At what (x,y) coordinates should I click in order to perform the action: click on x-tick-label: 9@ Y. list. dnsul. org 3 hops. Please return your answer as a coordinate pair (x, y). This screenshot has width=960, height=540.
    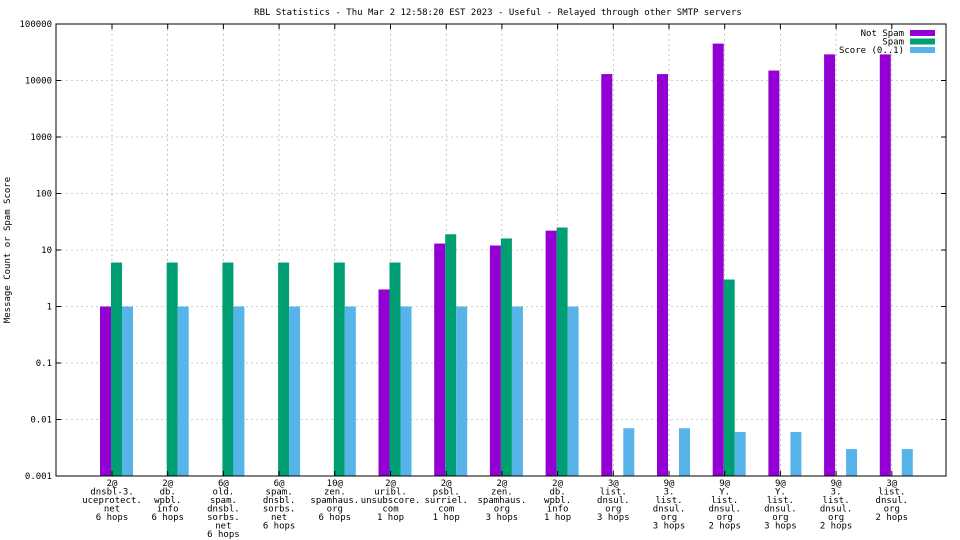
    Looking at the image, I should click on (780, 505).